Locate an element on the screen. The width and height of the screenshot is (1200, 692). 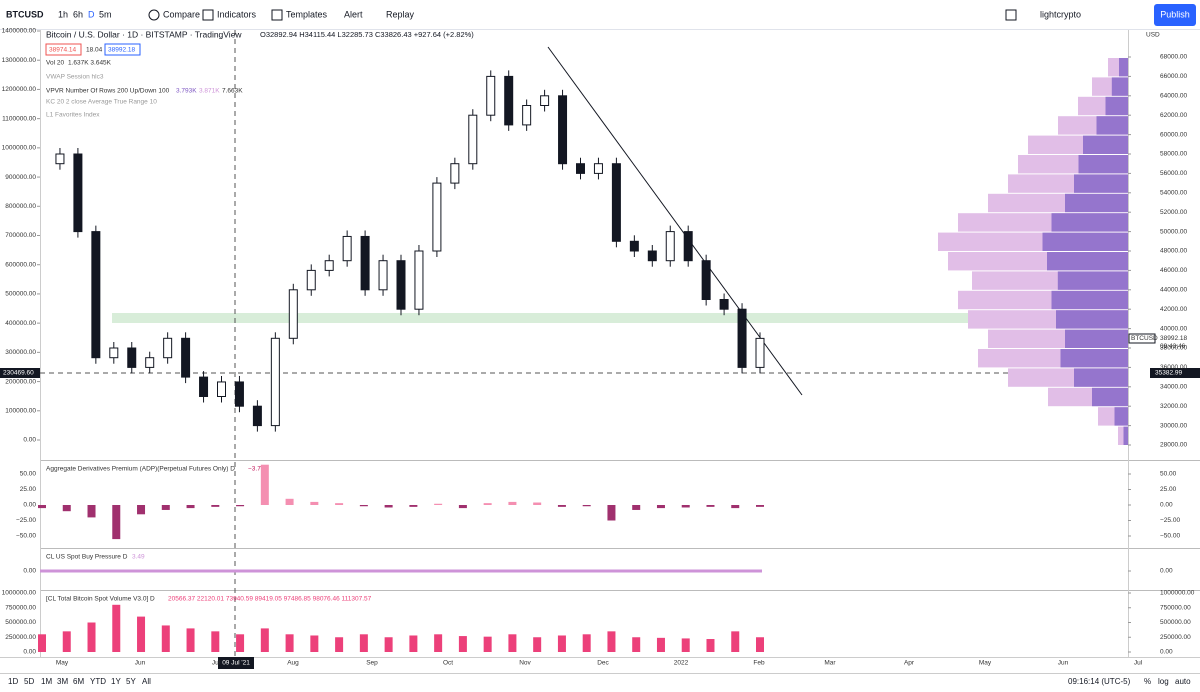
y-tick-label: 60000.00 is located at coordinates (1173, 134).